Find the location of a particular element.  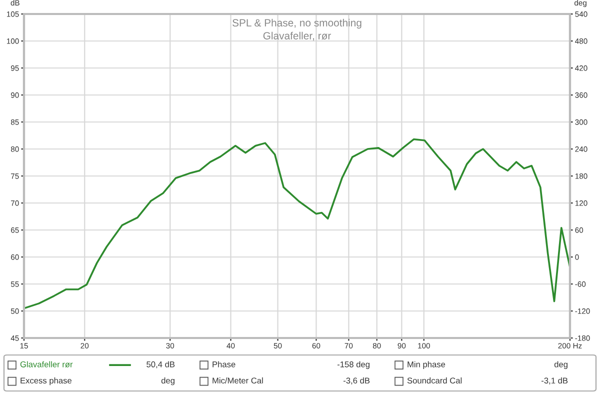

text: Glavafeller rør is located at coordinates (46, 364).